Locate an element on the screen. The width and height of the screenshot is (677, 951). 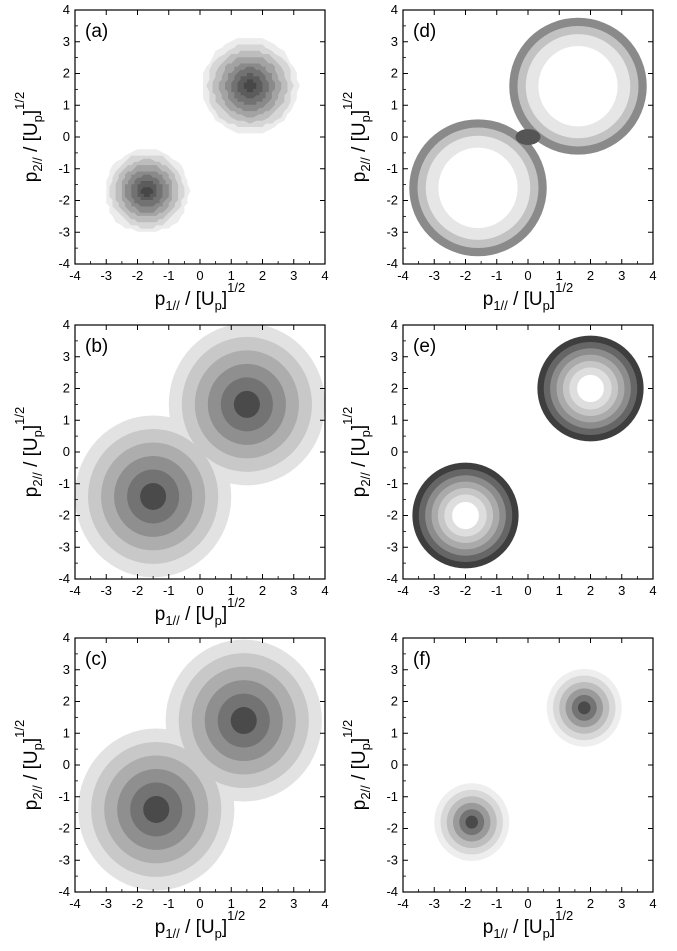
plot-frame is located at coordinates (200, 137).